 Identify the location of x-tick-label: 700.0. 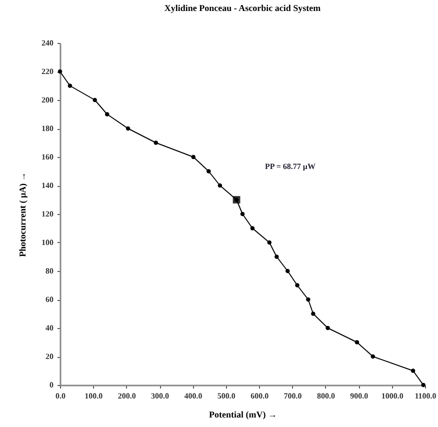
(293, 396).